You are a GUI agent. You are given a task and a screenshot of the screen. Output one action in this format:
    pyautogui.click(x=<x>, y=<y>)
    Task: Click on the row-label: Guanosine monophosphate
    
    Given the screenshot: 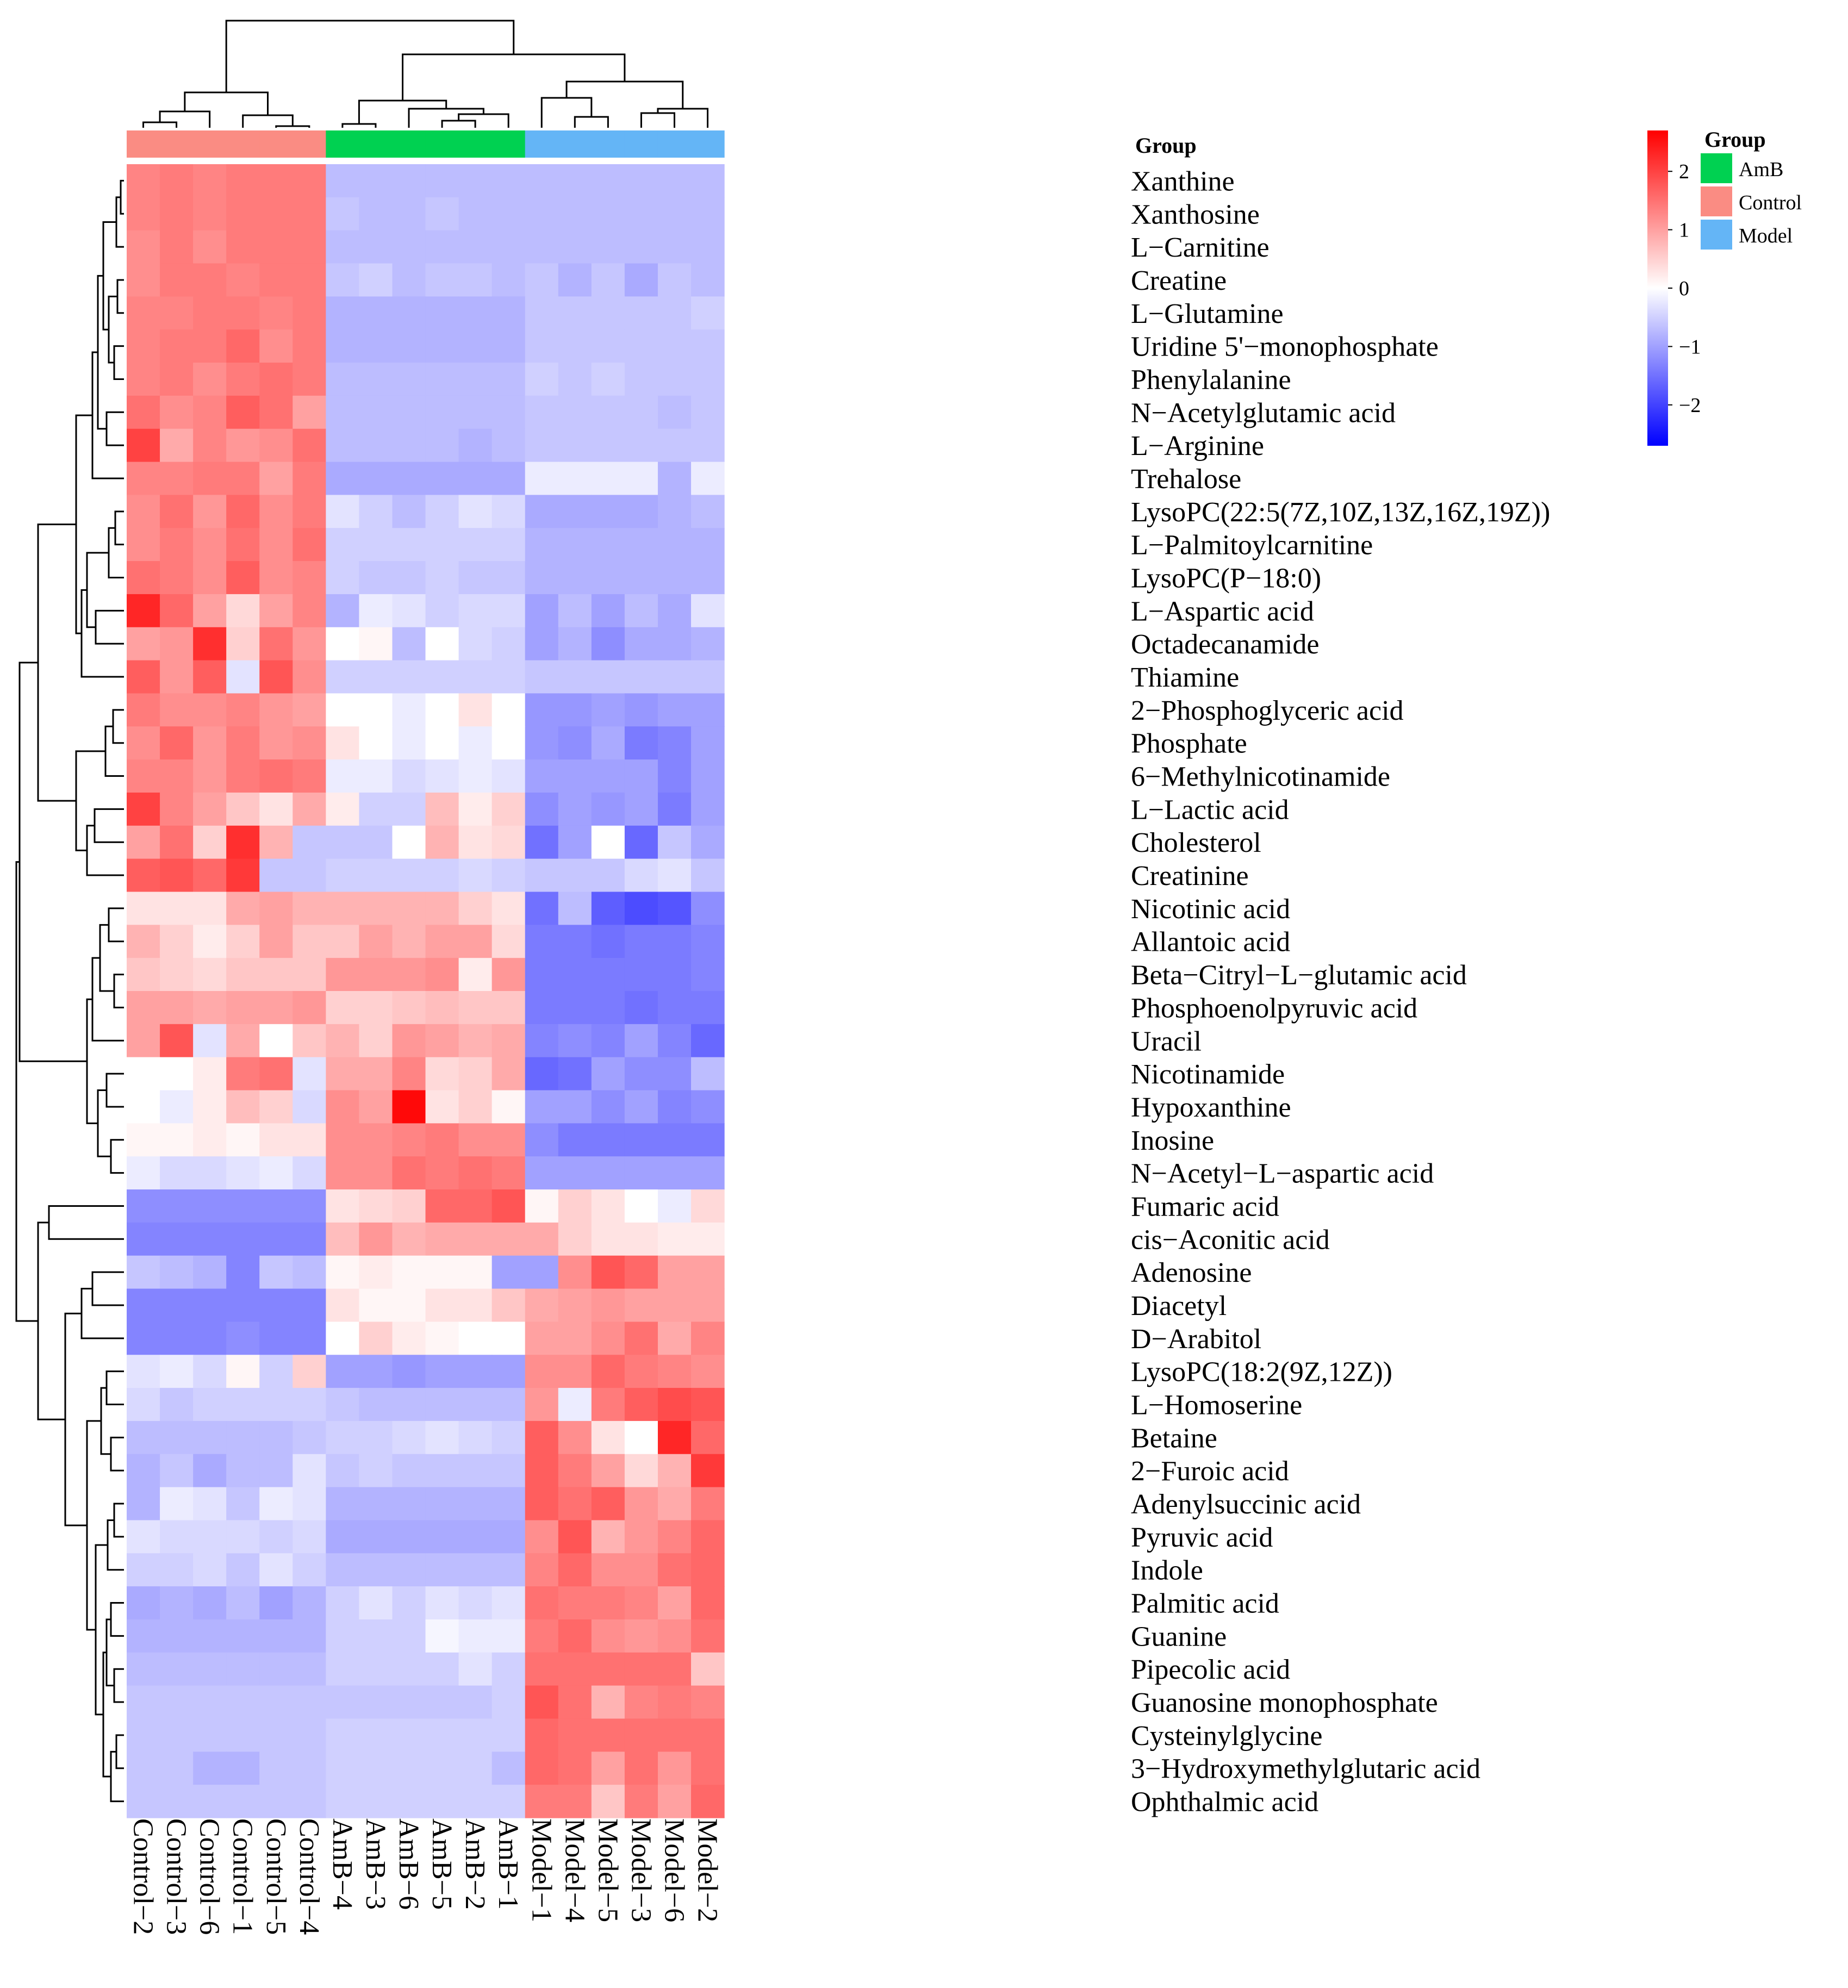 What is the action you would take?
    pyautogui.click(x=1284, y=1702)
    